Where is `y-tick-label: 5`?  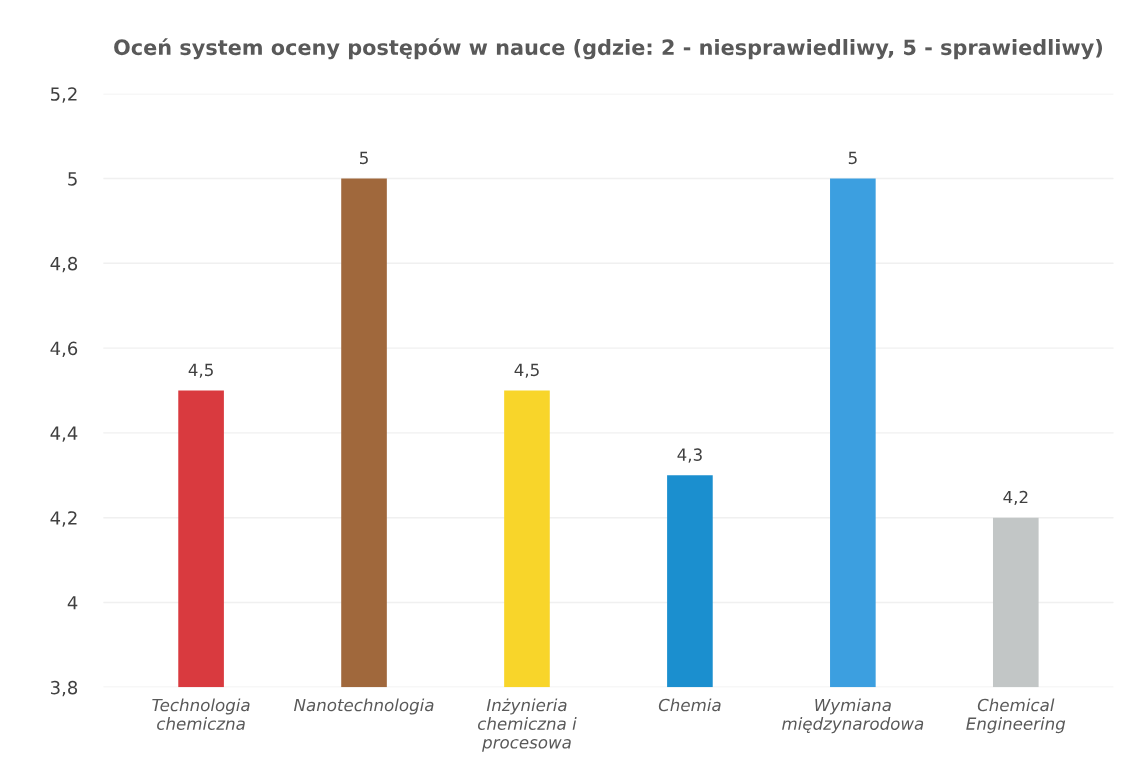 y-tick-label: 5 is located at coordinates (72, 179).